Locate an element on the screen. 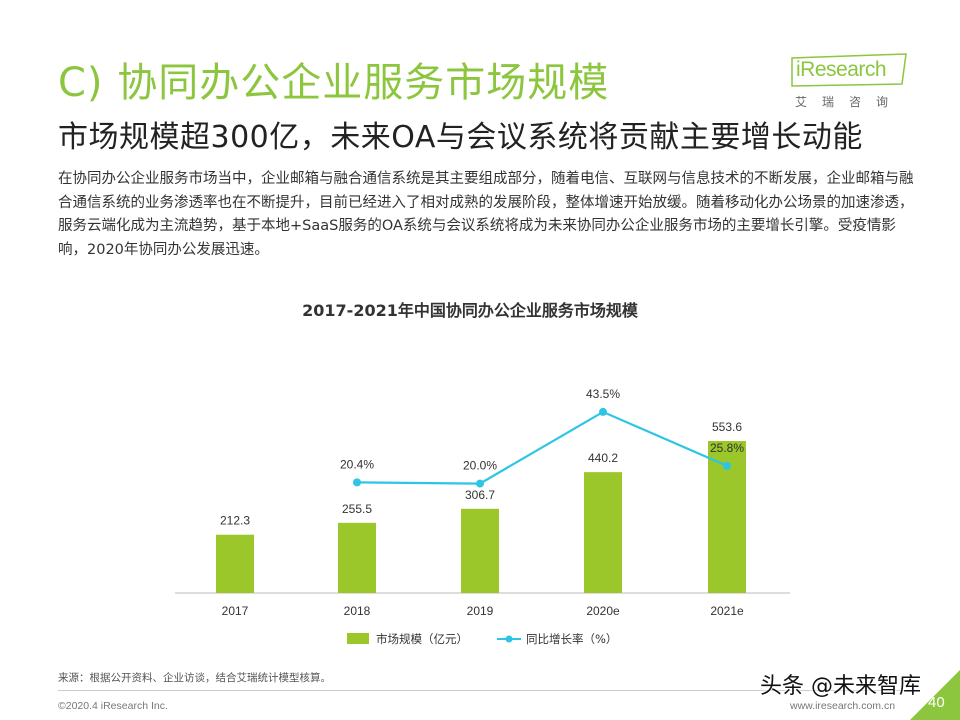 The height and width of the screenshot is (720, 960). x-tick-2021e: 2021e is located at coordinates (727, 611).